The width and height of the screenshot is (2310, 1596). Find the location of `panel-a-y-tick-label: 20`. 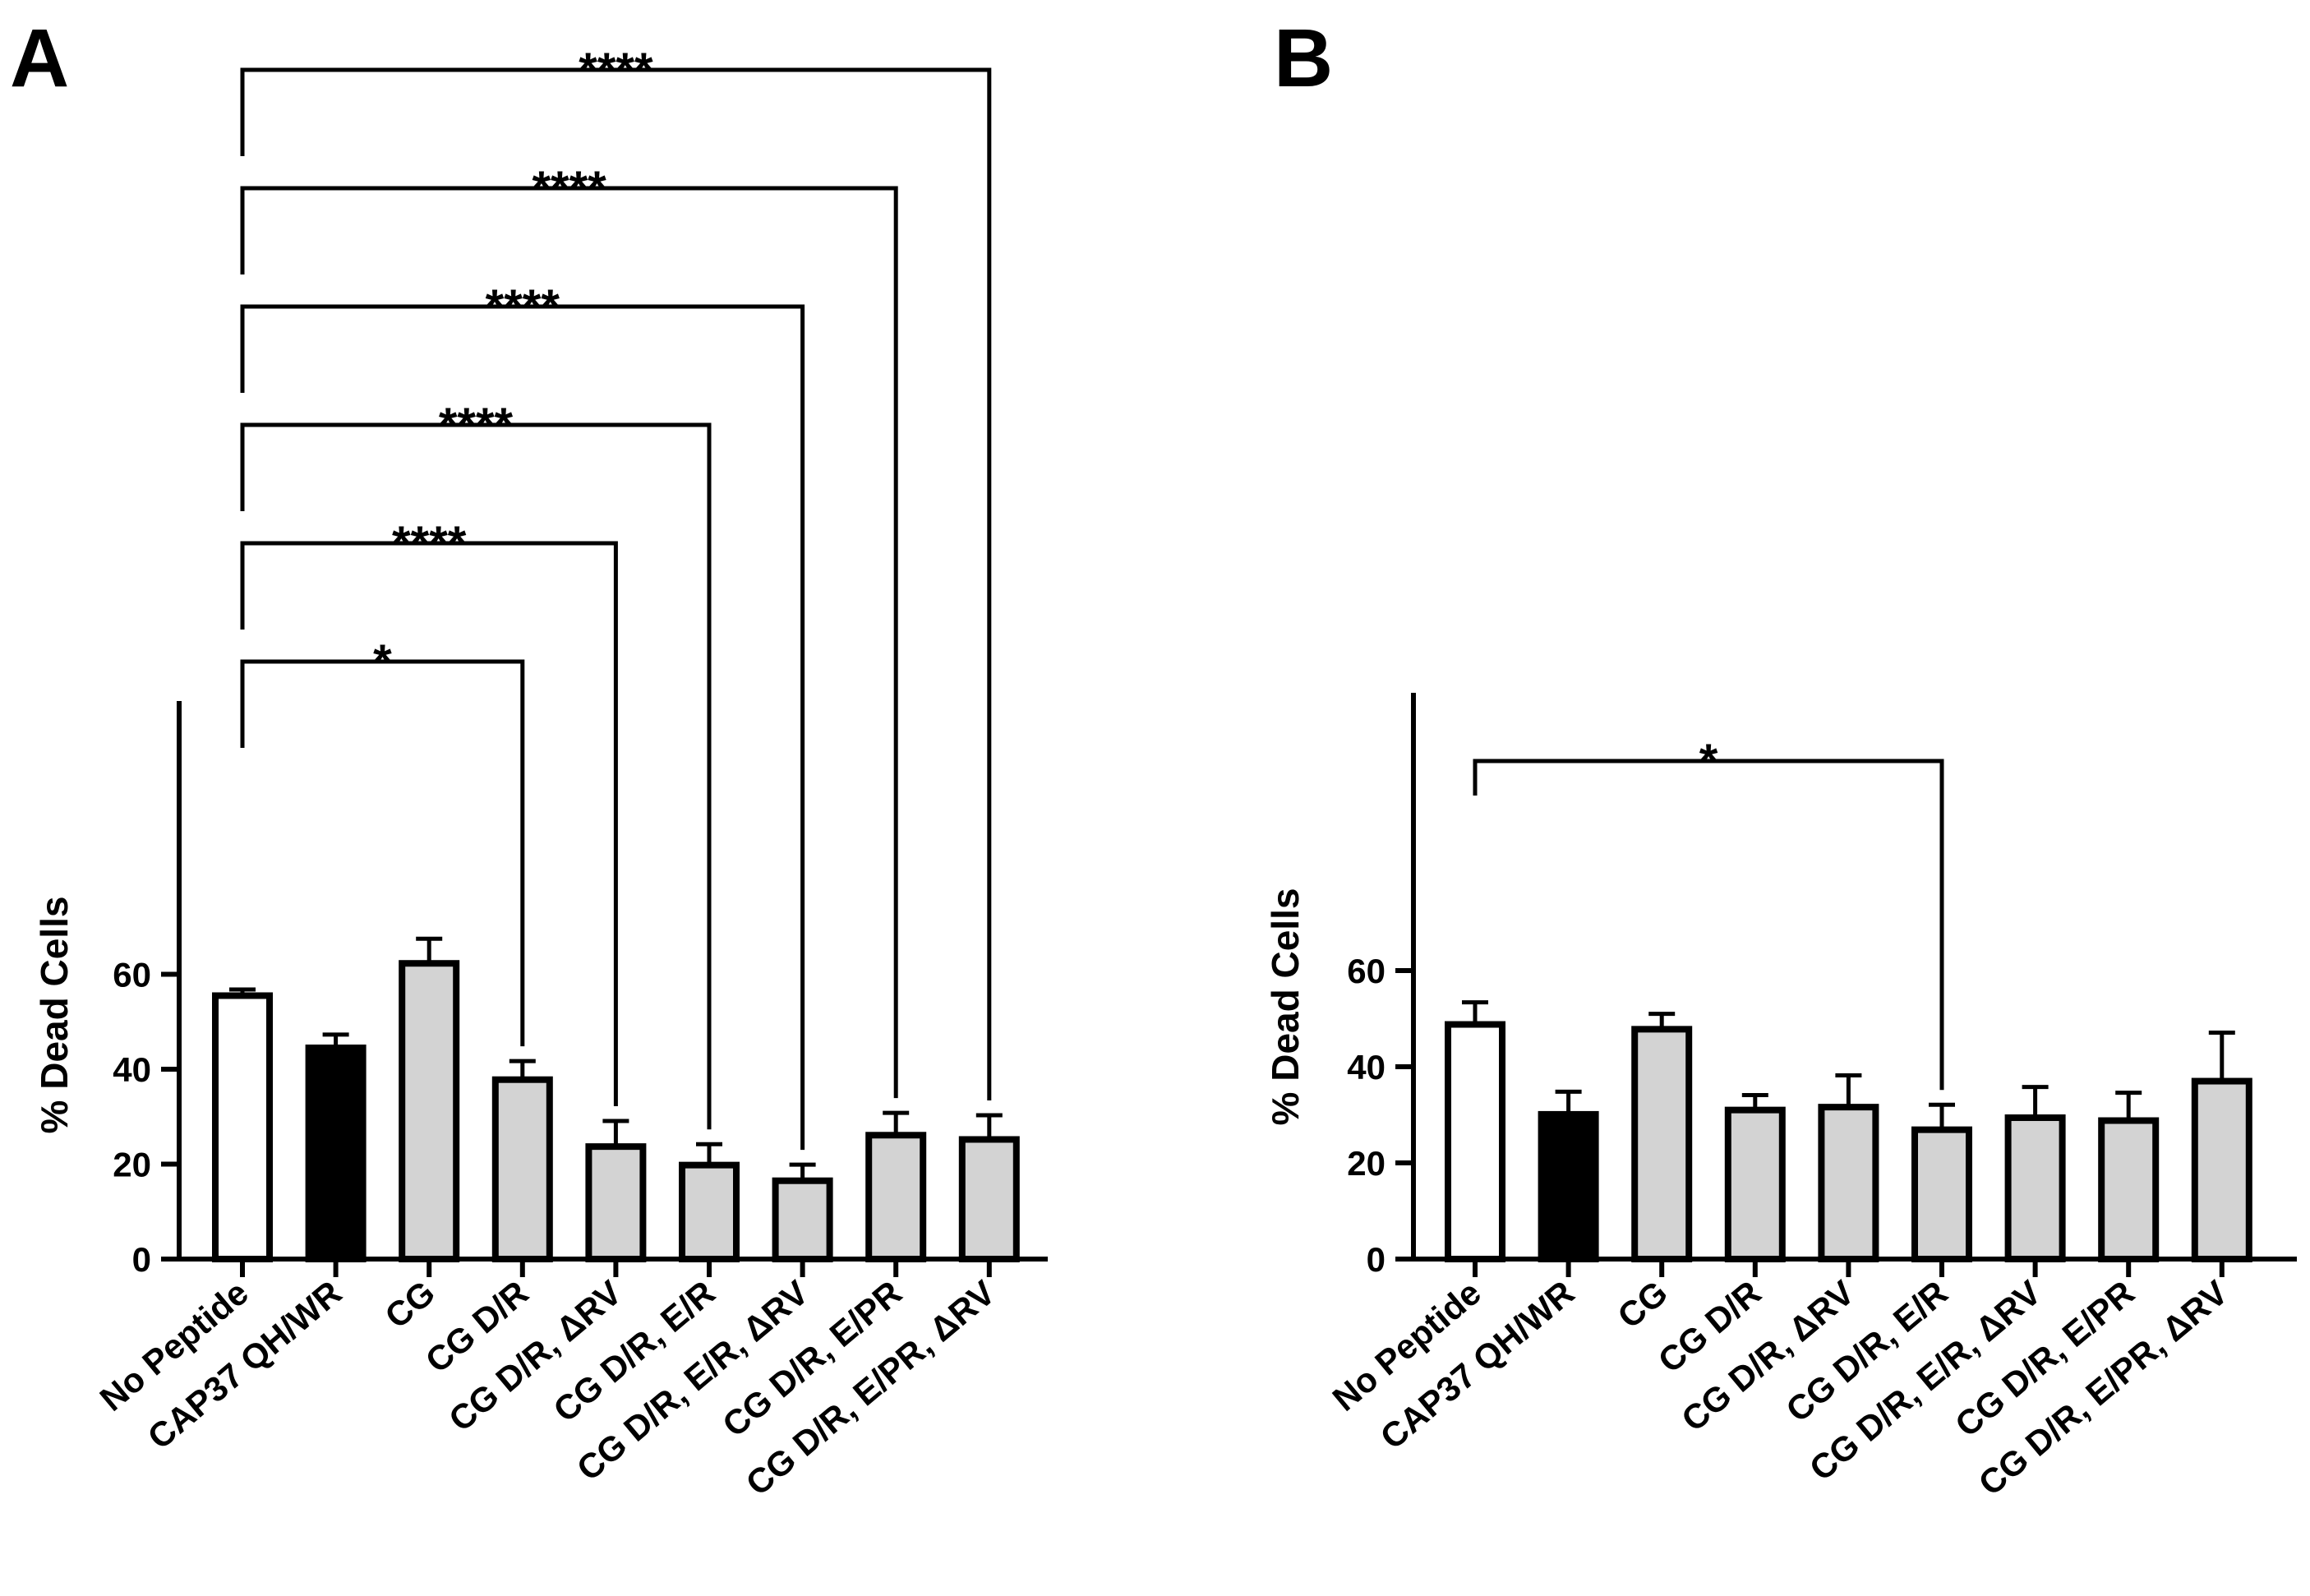

panel-a-y-tick-label: 20 is located at coordinates (132, 1165).